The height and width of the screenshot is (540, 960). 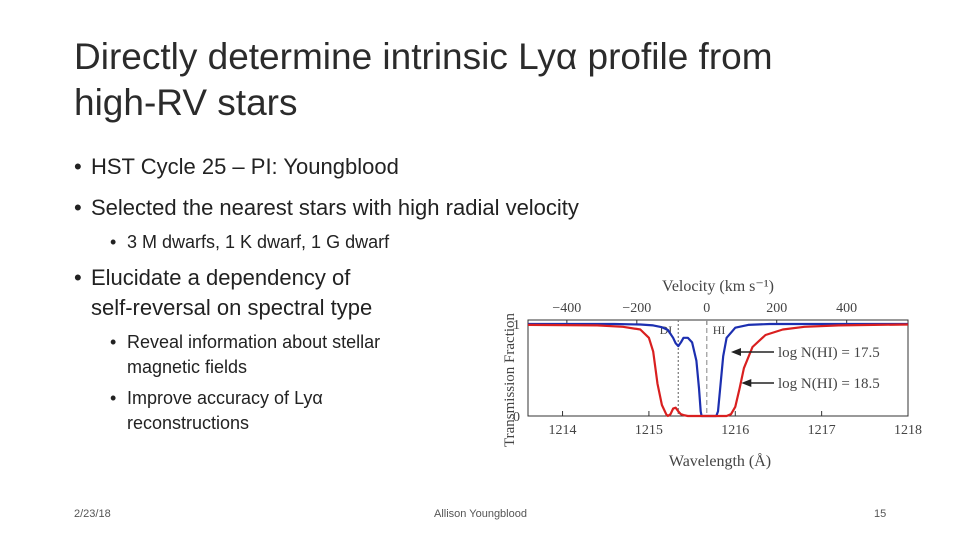 What do you see at coordinates (510, 379) in the screenshot?
I see `y-axis-label: Transmission Fraction` at bounding box center [510, 379].